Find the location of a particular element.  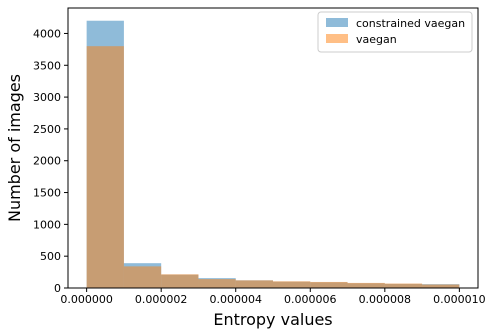

y-tick-label: 1500 is located at coordinates (47, 193).